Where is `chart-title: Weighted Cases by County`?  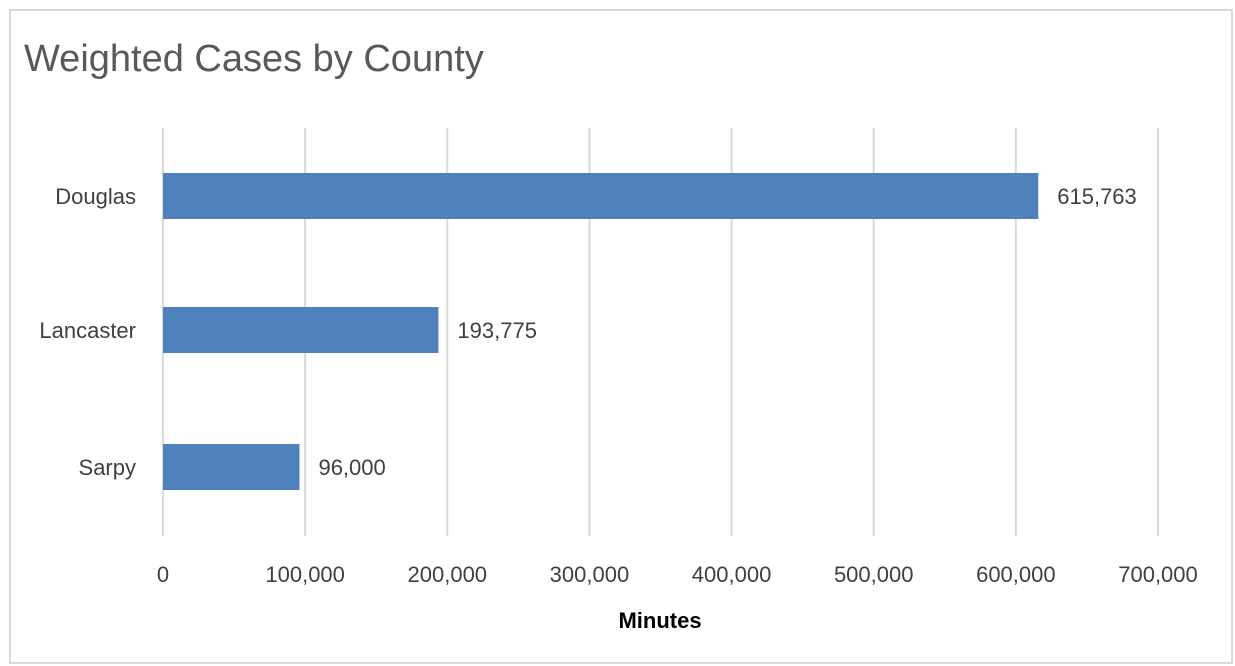
chart-title: Weighted Cases by County is located at coordinates (254, 59).